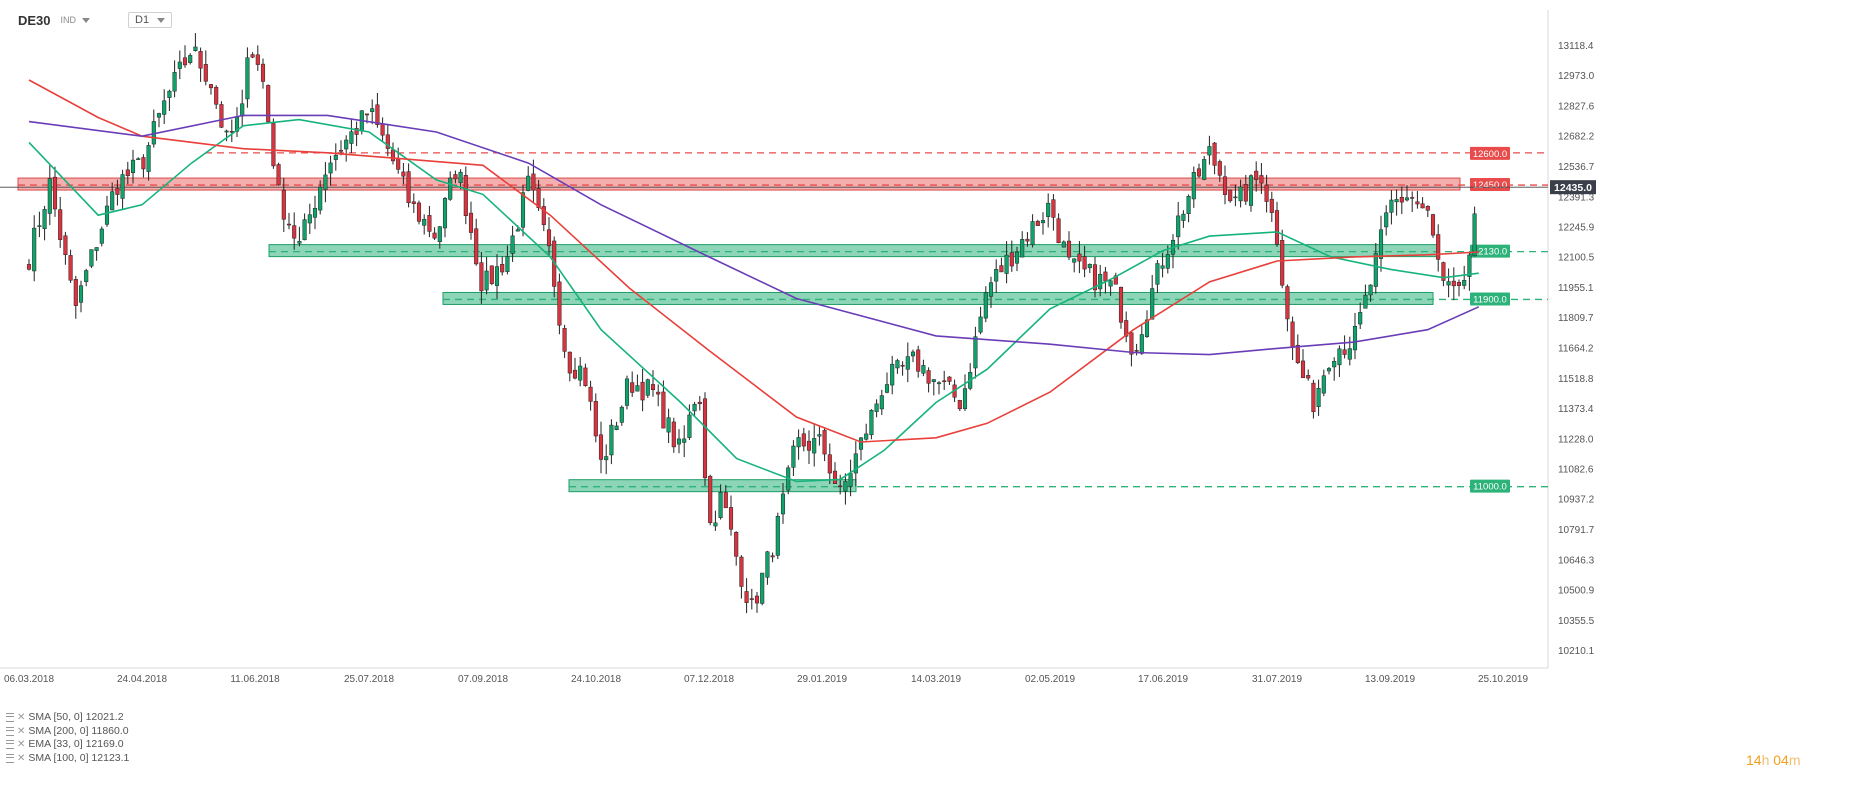 The height and width of the screenshot is (805, 1866). I want to click on y-tick-label: 10791.7, so click(1576, 530).